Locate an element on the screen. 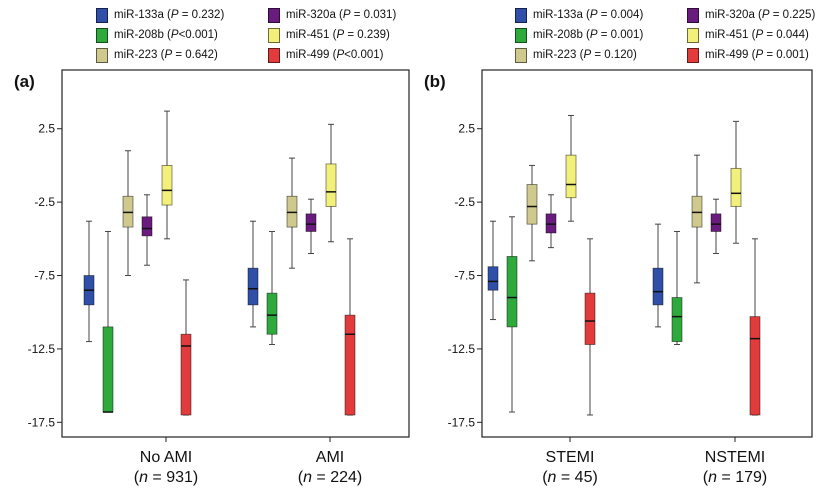 This screenshot has height=490, width=818. legend-label: miR-320a (P = 0.031) is located at coordinates (341, 15).